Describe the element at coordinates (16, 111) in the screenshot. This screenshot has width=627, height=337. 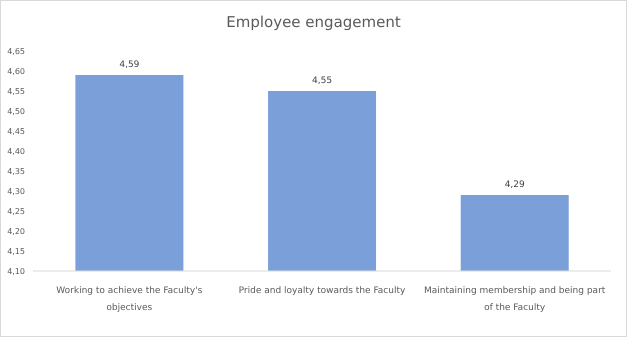
I see `y-tick-label: 4,50` at that location.